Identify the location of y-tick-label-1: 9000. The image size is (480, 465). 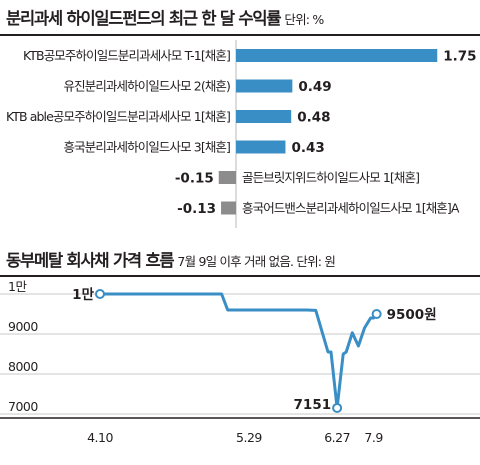
(23, 326).